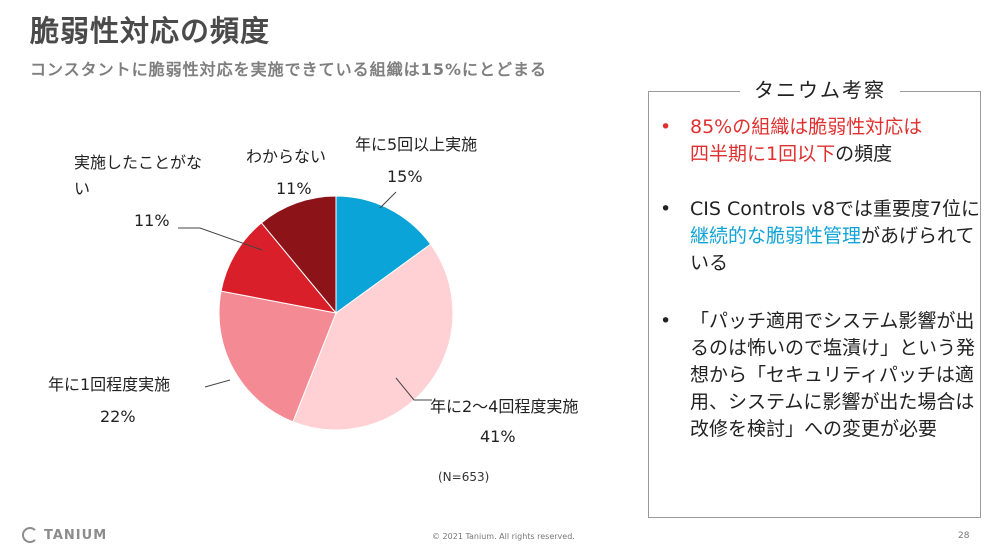 The height and width of the screenshot is (553, 1000). Describe the element at coordinates (498, 436) in the screenshot. I see `slice-value-1: 41%` at that location.